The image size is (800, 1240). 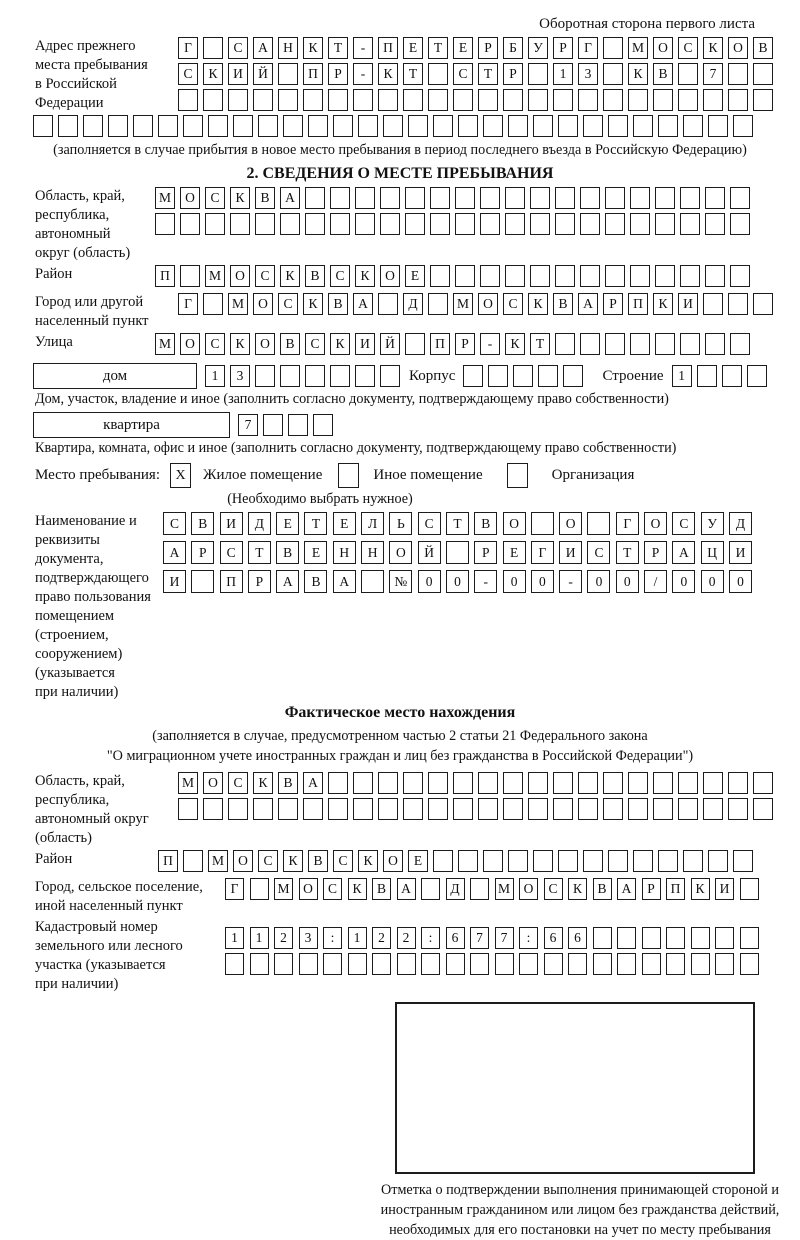 I want to click on char-box: Г, so click(x=627, y=523).